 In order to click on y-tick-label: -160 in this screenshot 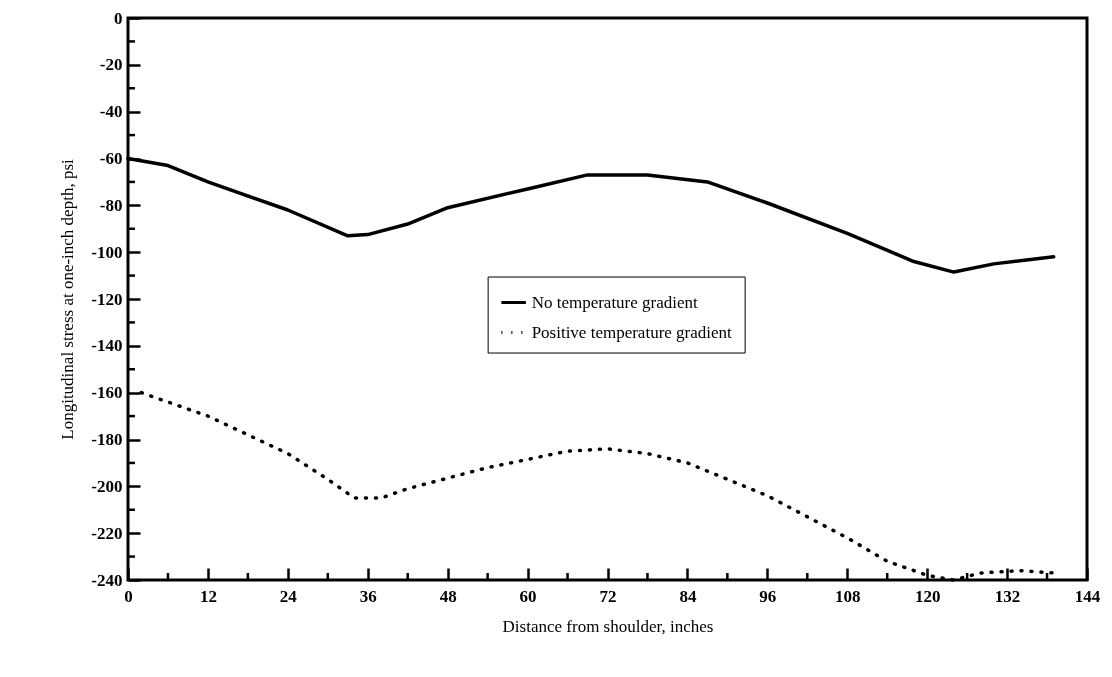, I will do `click(107, 393)`.